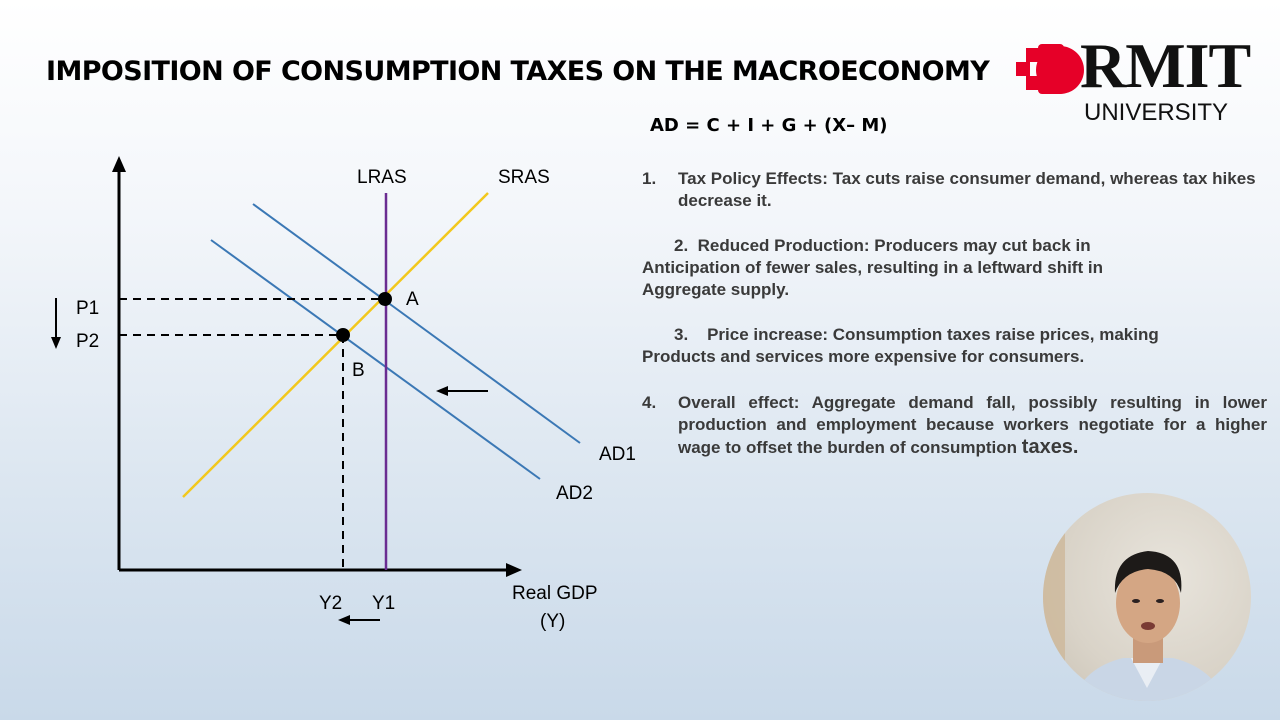 This screenshot has width=1280, height=720. Describe the element at coordinates (681, 334) in the screenshot. I see `list-number: 3.` at that location.